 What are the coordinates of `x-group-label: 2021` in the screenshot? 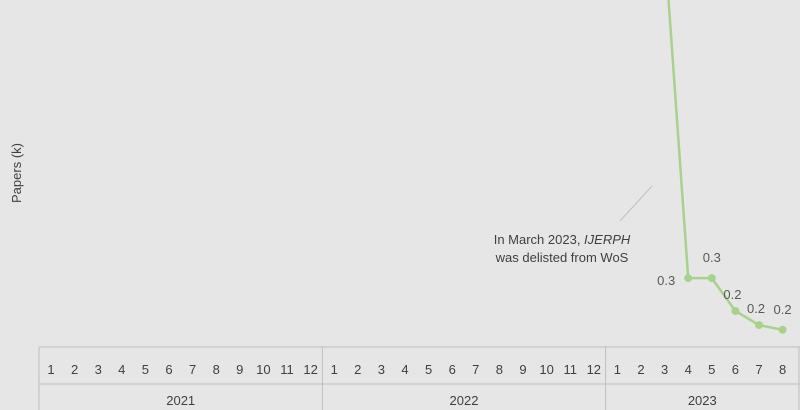 It's located at (180, 400).